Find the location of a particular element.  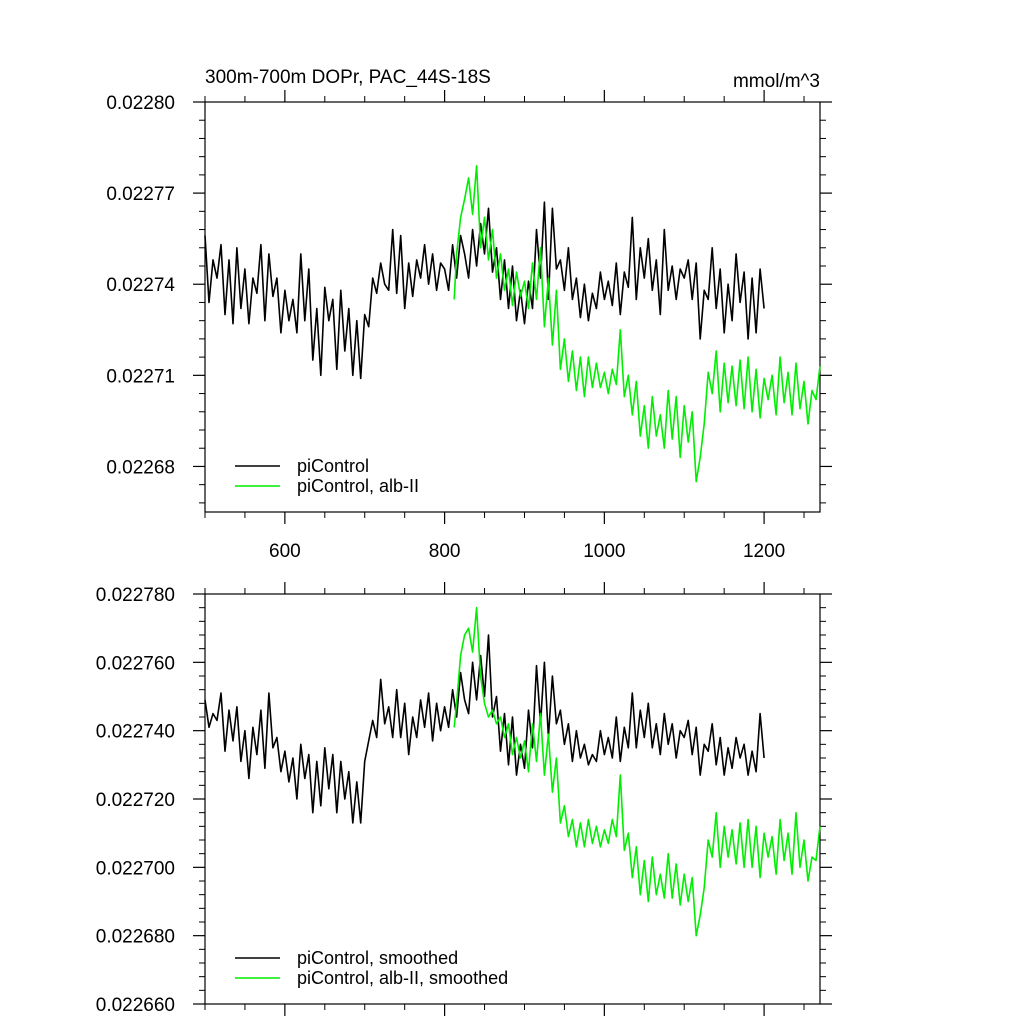

top-ytick-label: 0.02271 is located at coordinates (140, 376).